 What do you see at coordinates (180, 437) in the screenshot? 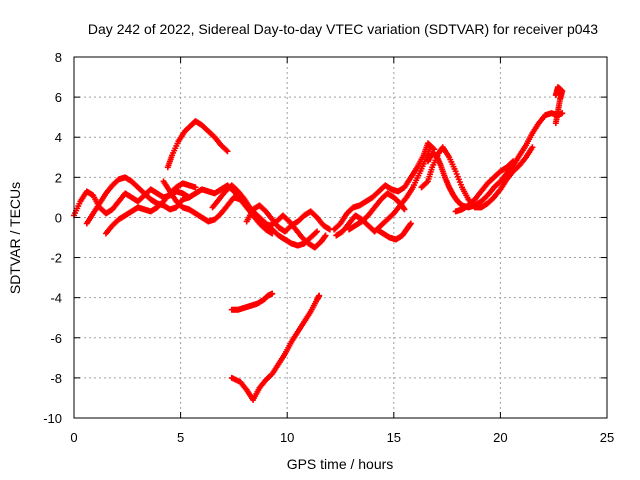
I see `x-tick-label: 5` at bounding box center [180, 437].